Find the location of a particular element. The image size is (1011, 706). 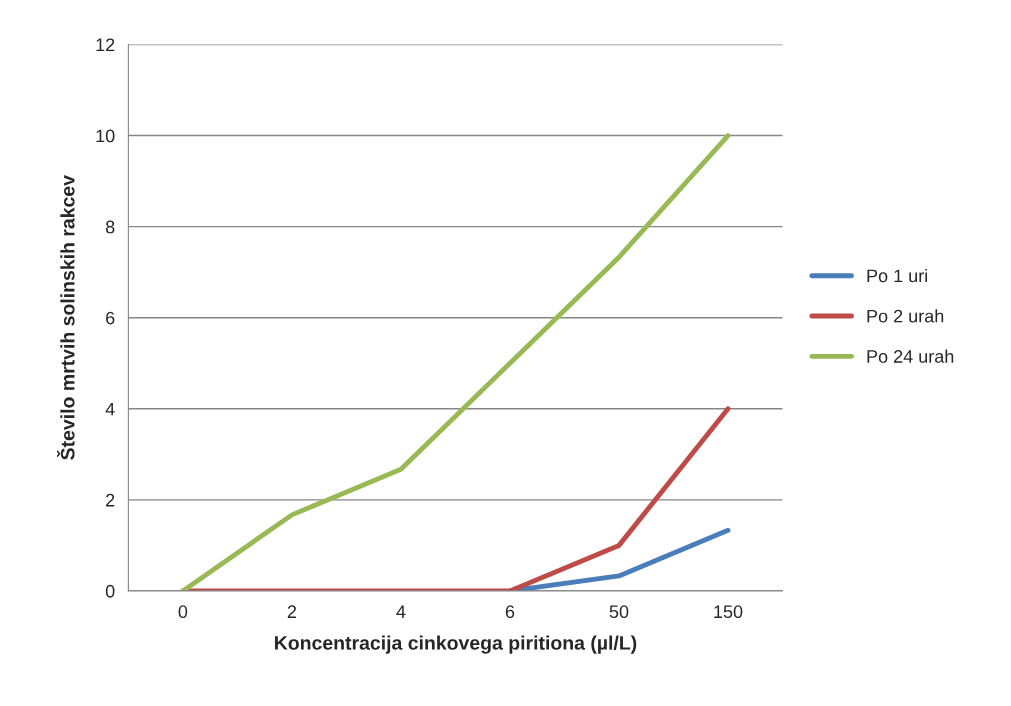

x-tick-label: 50 is located at coordinates (619, 612).